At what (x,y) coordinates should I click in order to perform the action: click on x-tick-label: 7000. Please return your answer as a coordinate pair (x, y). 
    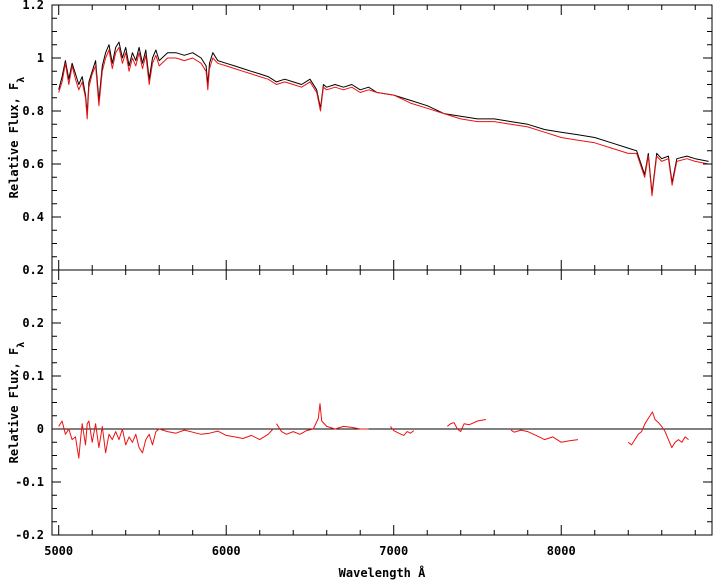
    Looking at the image, I should click on (393, 551).